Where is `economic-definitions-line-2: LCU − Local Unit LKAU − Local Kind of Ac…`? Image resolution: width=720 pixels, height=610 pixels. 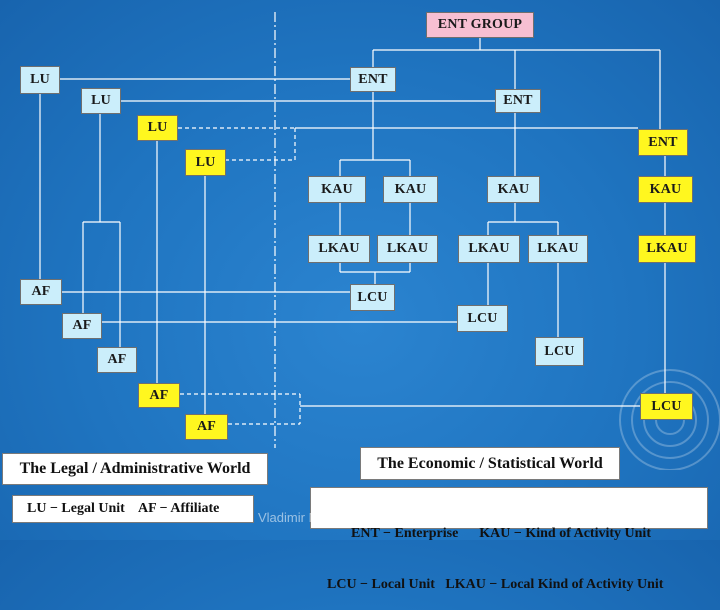
economic-definitions-line-2: LCU − Local Unit LKAU − Local Kind of Ac… is located at coordinates (495, 584).